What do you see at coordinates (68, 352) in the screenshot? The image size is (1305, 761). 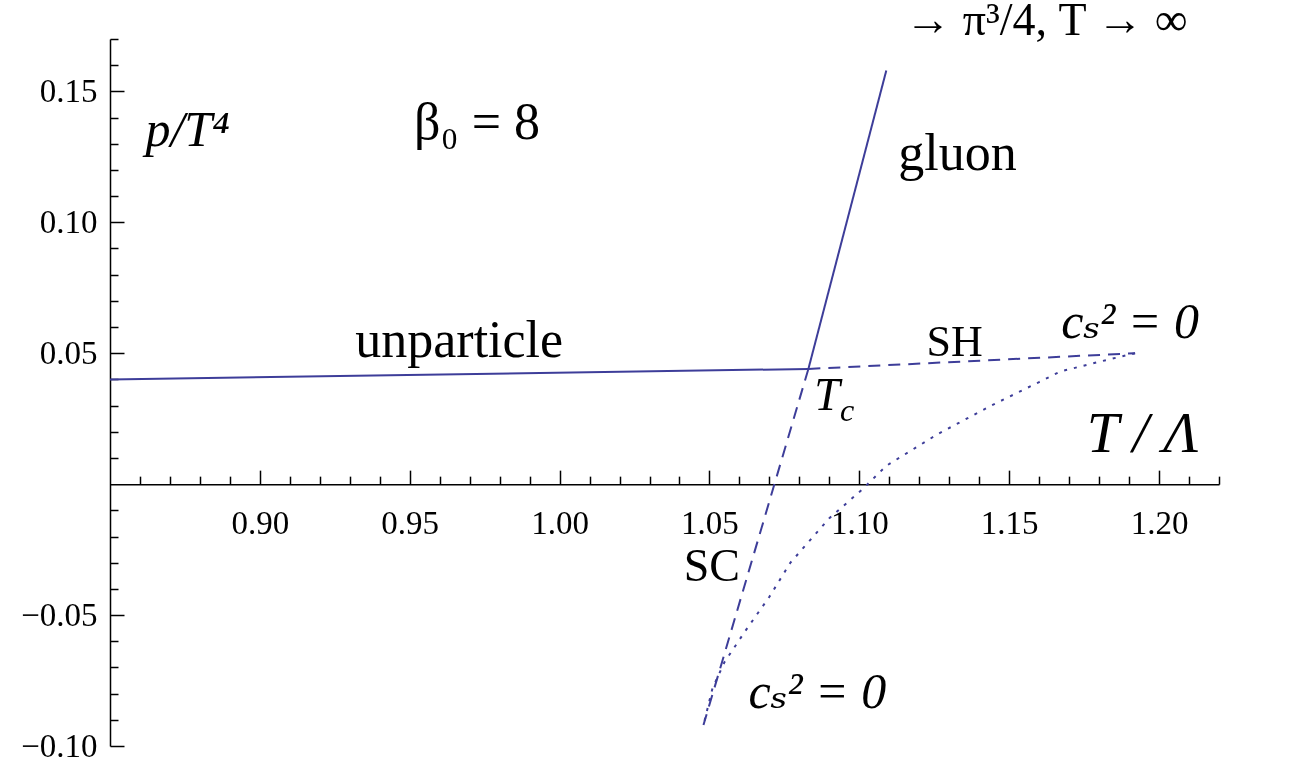 I see `y-tick-label: 0.05` at bounding box center [68, 352].